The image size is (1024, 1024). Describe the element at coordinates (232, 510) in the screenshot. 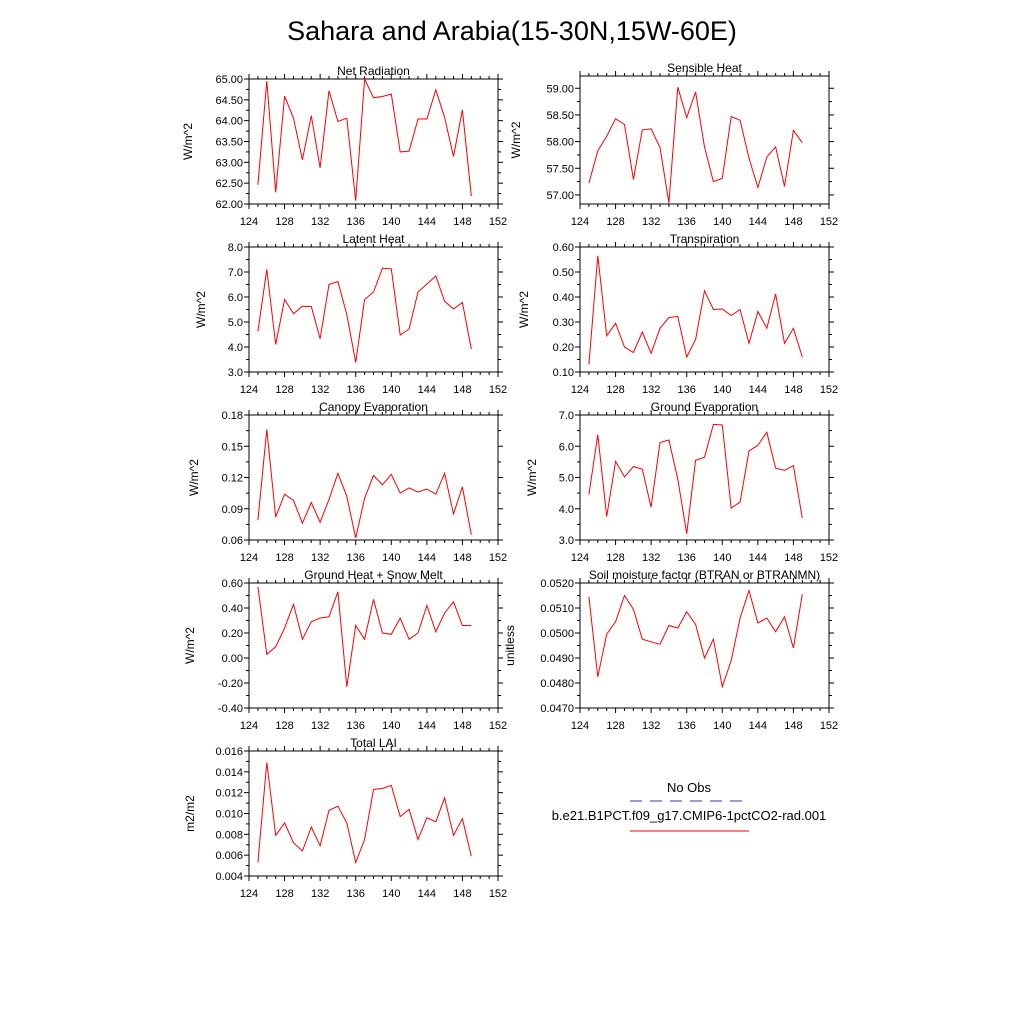

I see `y-tick-label: 0.09` at that location.